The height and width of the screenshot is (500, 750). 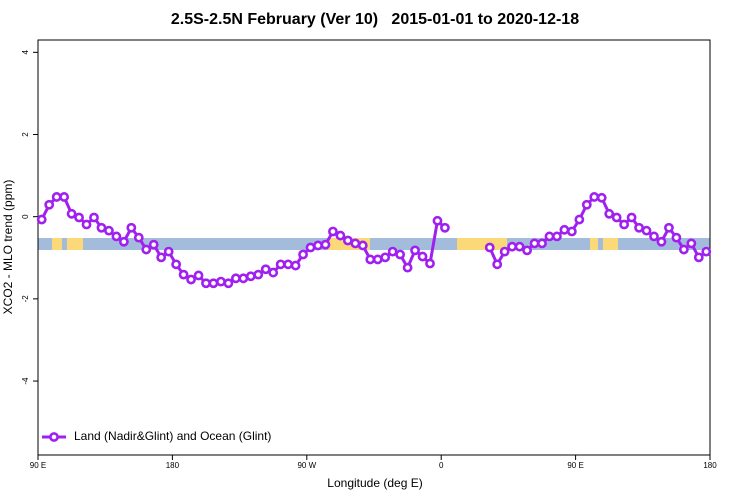 What do you see at coordinates (172, 436) in the screenshot?
I see `legend-label: Land (Nadir&Glint) and Ocean (Glint)` at bounding box center [172, 436].